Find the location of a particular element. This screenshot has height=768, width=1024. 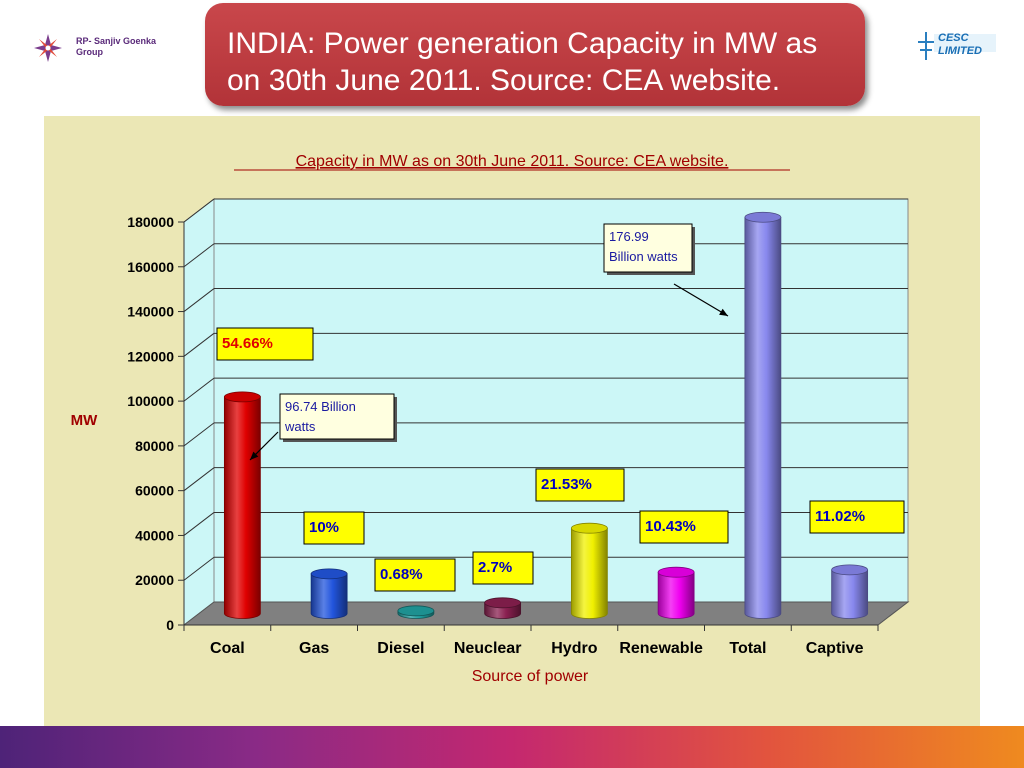

y-axis-title: MW is located at coordinates (84, 420).